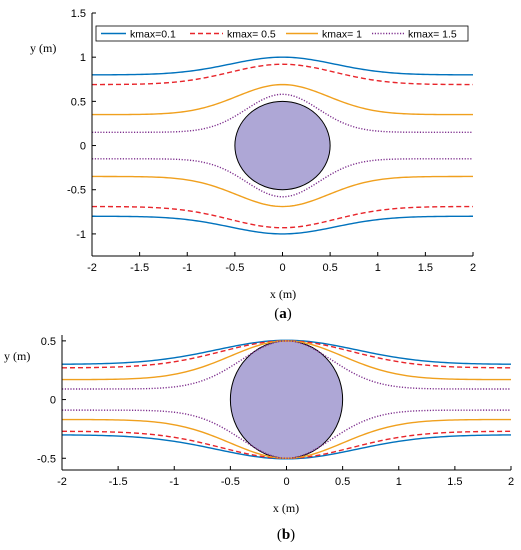 The width and height of the screenshot is (521, 550). Describe the element at coordinates (282, 225) in the screenshot. I see `series-line-kmax-0-1-lower` at that location.